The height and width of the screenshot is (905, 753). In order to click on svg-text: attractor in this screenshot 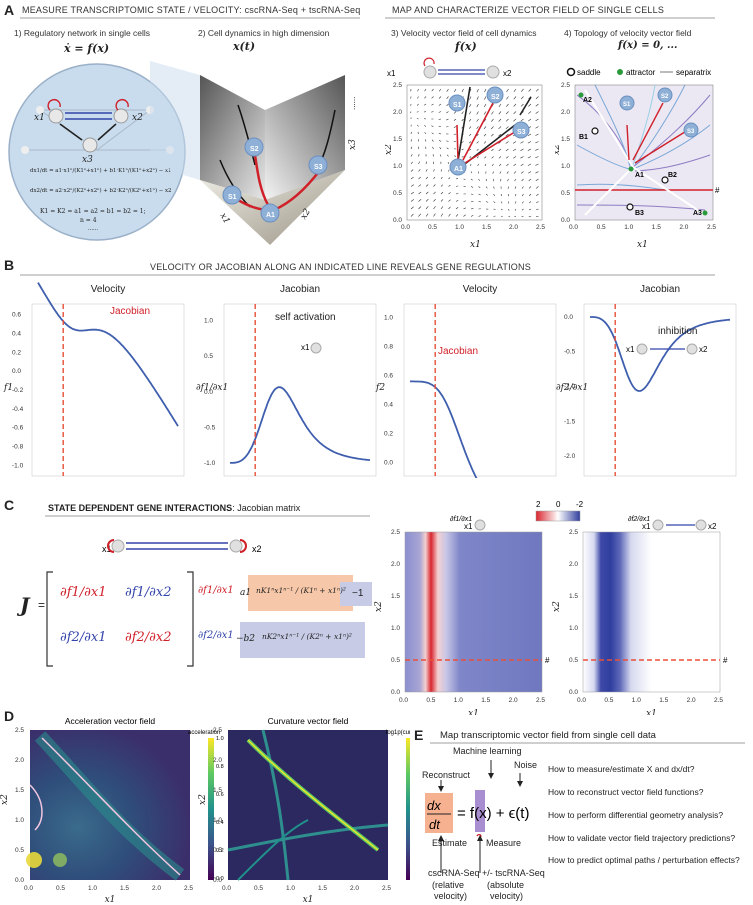, I will do `click(641, 72)`.